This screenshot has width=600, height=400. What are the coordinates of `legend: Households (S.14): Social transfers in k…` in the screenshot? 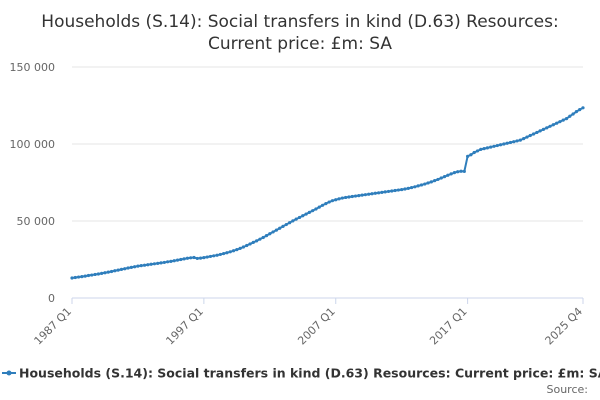 It's located at (301, 373).